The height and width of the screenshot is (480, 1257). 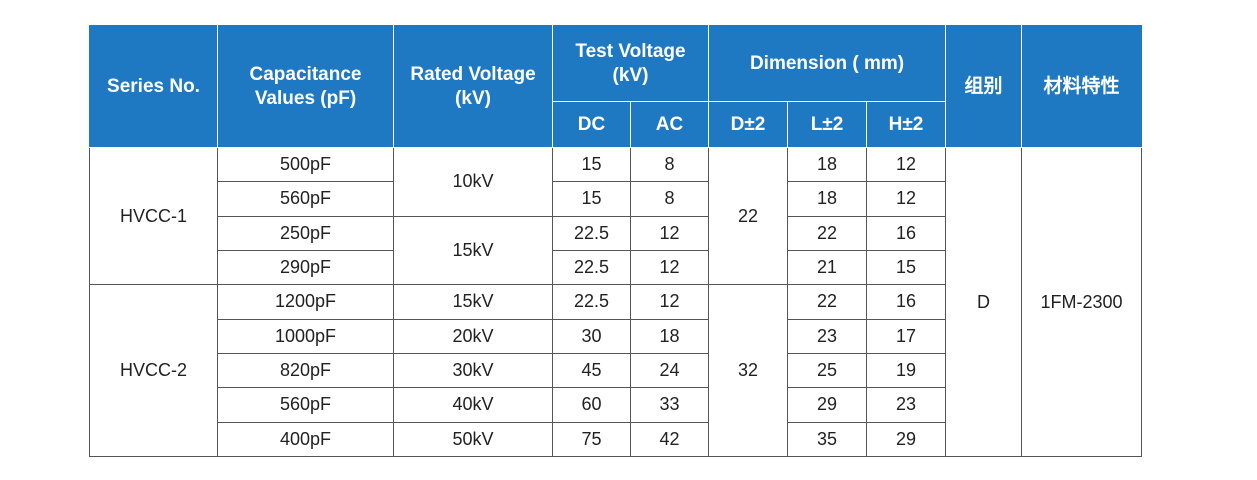 What do you see at coordinates (305, 164) in the screenshot?
I see `capacitance-cell: 500pF` at bounding box center [305, 164].